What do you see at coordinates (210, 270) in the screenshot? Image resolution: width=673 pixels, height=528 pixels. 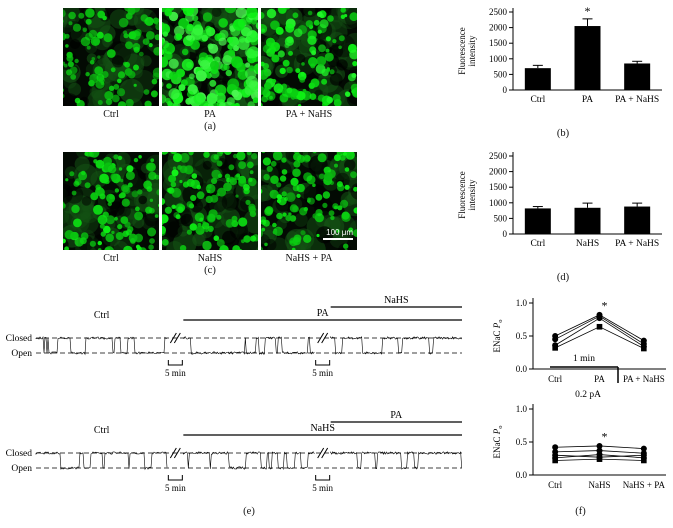 I see `panel-label-c: (c)` at bounding box center [210, 270].